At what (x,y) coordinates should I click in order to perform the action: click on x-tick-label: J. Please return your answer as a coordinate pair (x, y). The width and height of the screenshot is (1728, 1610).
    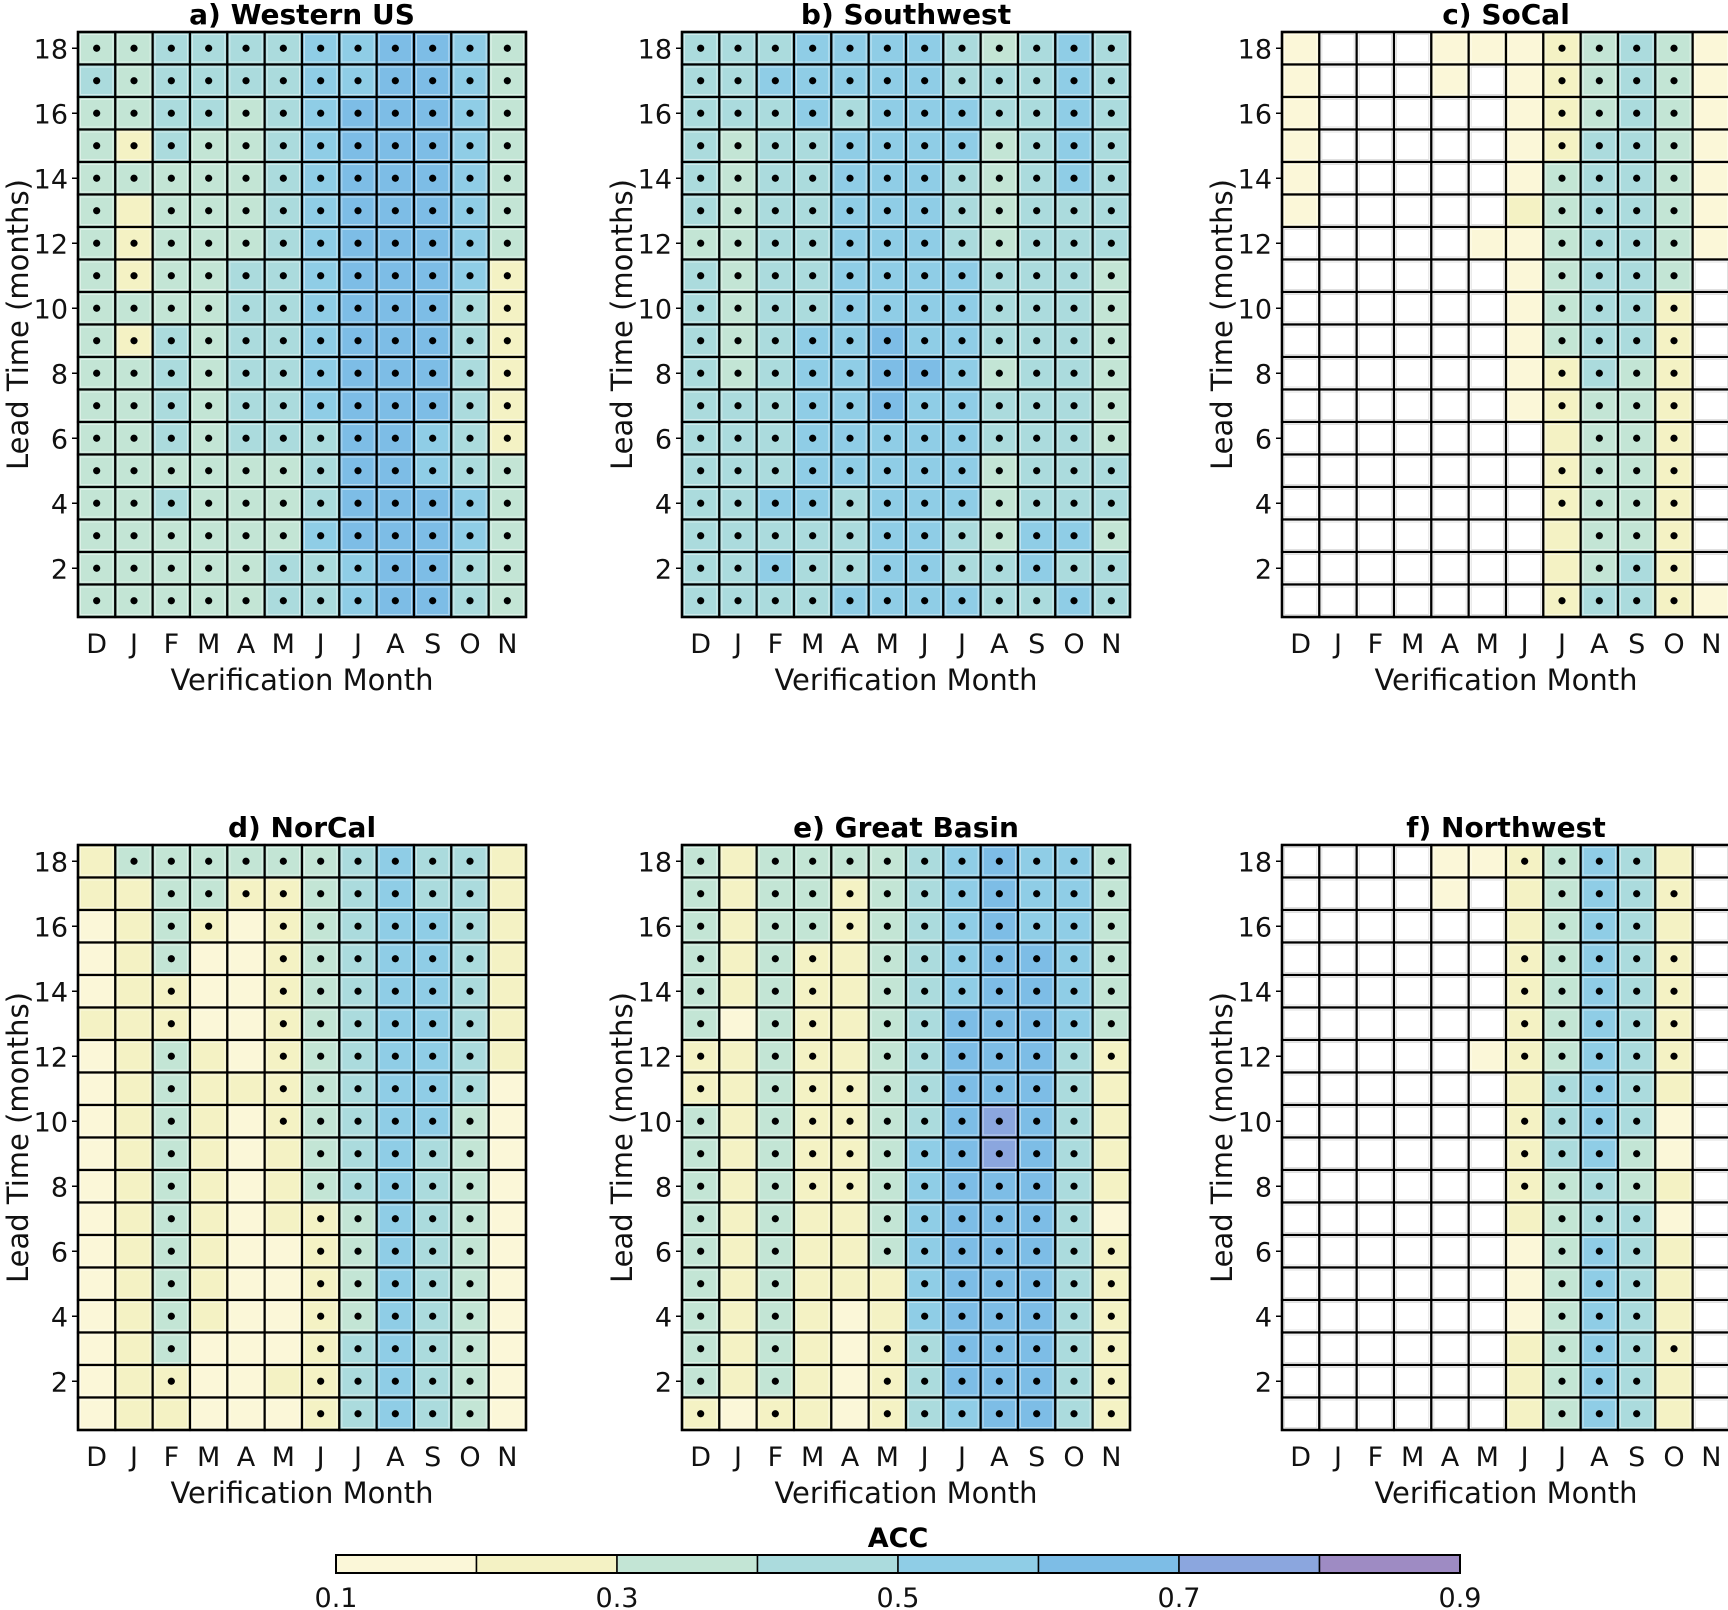
    Looking at the image, I should click on (924, 1457).